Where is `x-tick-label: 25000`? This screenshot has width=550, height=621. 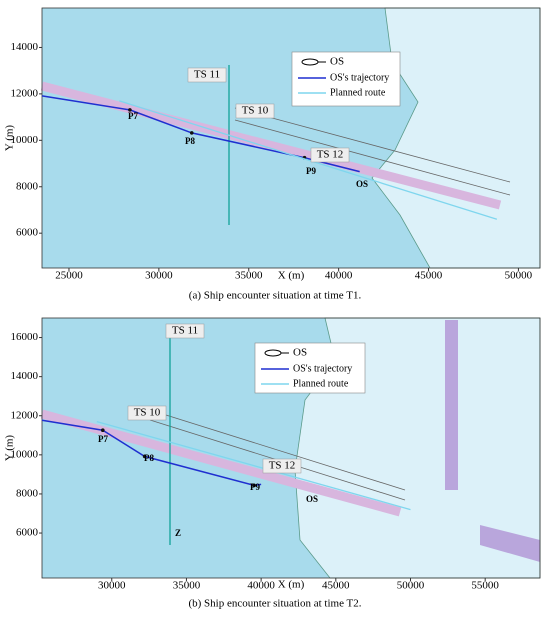 x-tick-label: 25000 is located at coordinates (69, 276).